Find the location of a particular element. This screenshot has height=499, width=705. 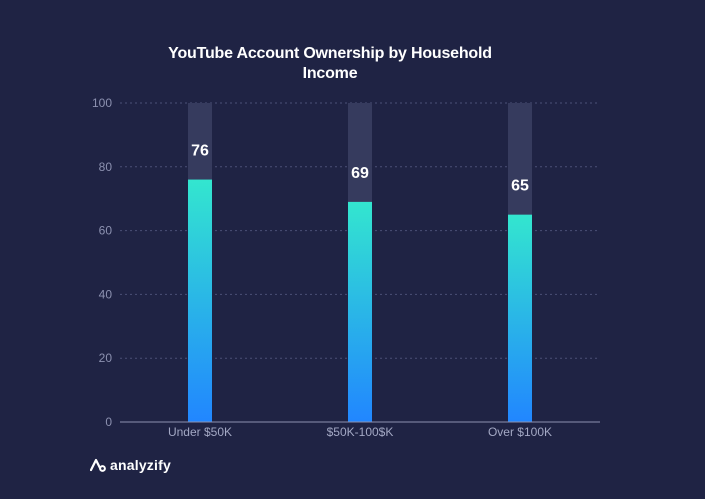

bar-value-label: 65 is located at coordinates (520, 186).